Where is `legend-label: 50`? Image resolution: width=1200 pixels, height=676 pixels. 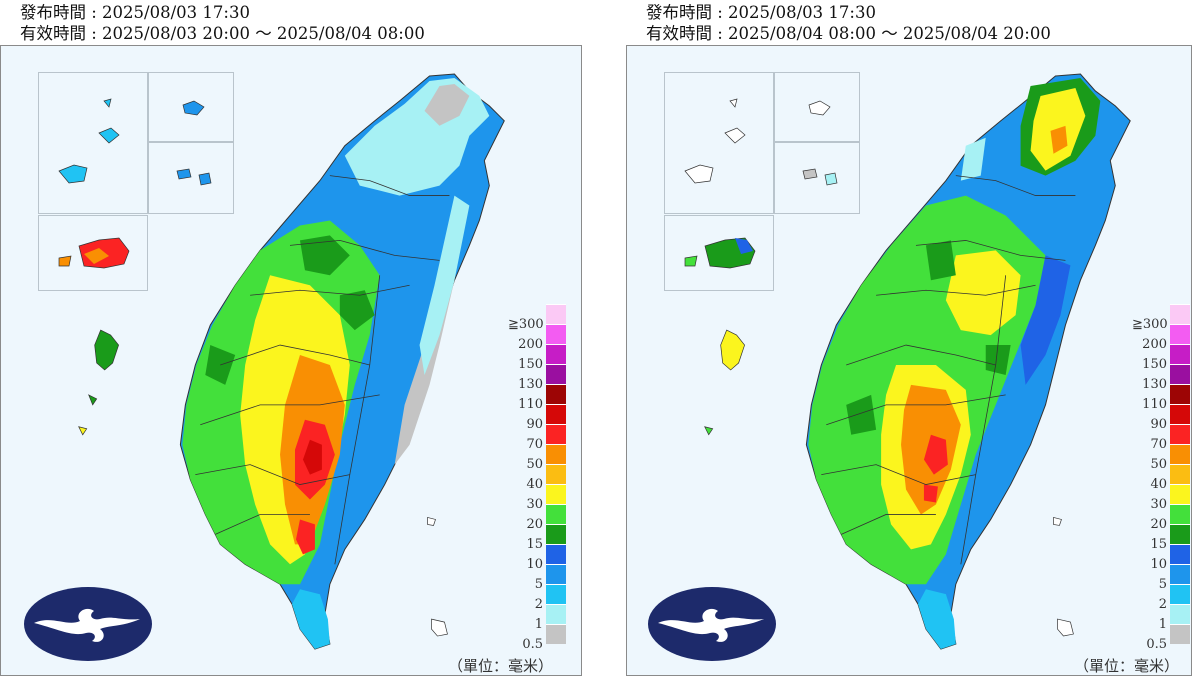
legend-label: 50 is located at coordinates (1158, 464).